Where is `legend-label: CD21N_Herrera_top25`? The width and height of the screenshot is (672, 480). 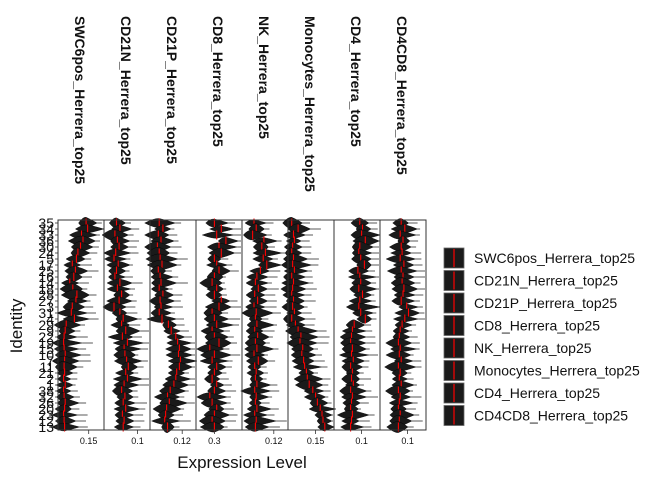
legend-label: CD21N_Herrera_top25 is located at coordinates (546, 281).